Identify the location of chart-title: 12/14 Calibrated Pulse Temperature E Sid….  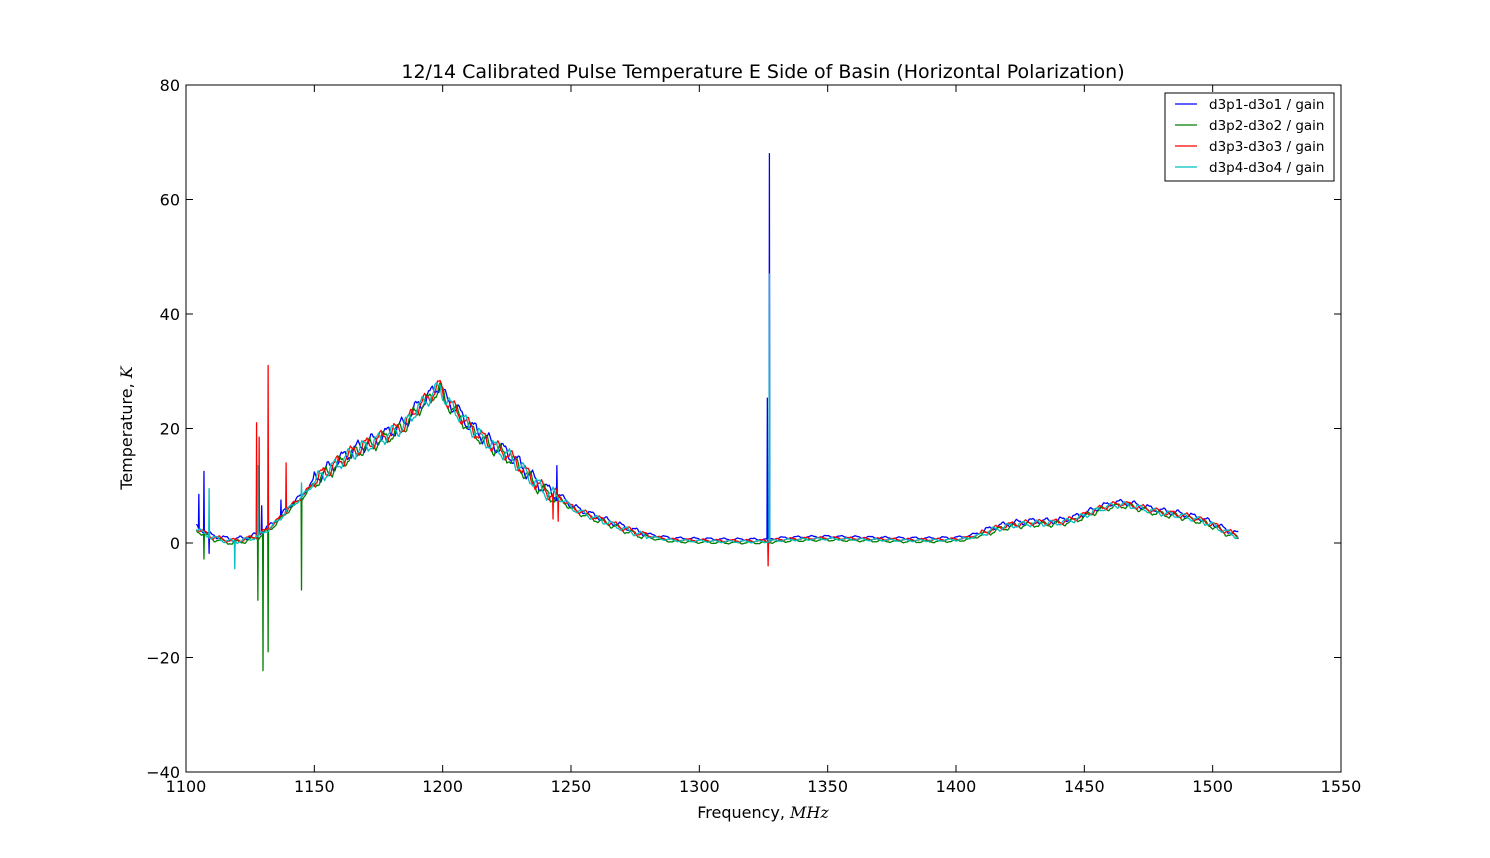
(762, 72).